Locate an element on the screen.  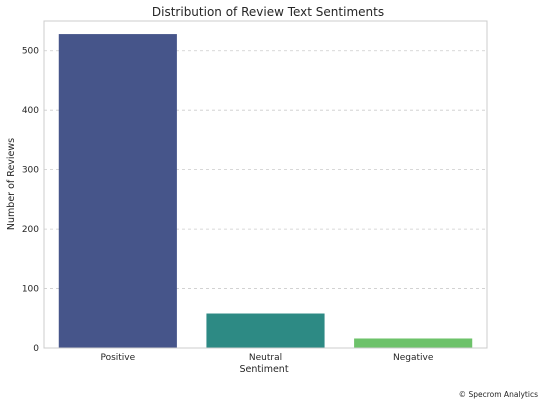
y-tick-label: 100 is located at coordinates (30, 290).